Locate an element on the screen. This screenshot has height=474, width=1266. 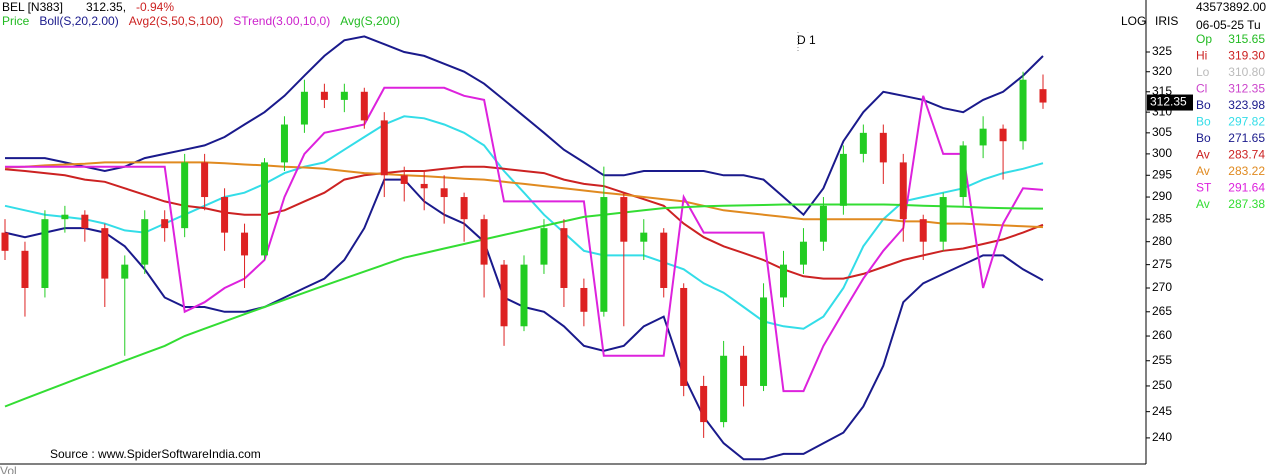
panel-value: 312.35 is located at coordinates (1246, 89).